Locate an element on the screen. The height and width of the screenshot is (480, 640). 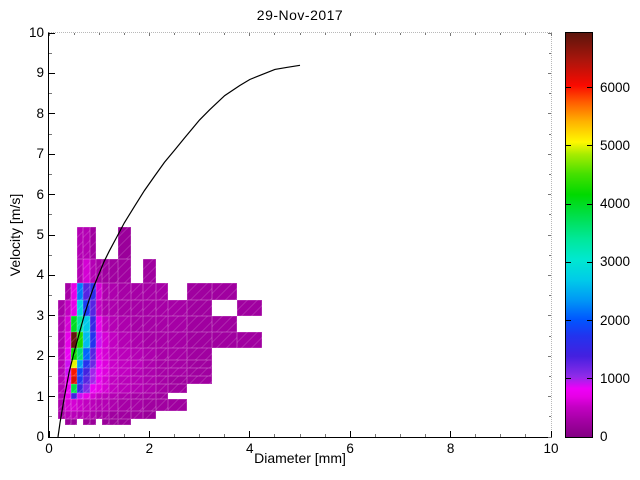
y-tick-label: 7 is located at coordinates (40, 154).